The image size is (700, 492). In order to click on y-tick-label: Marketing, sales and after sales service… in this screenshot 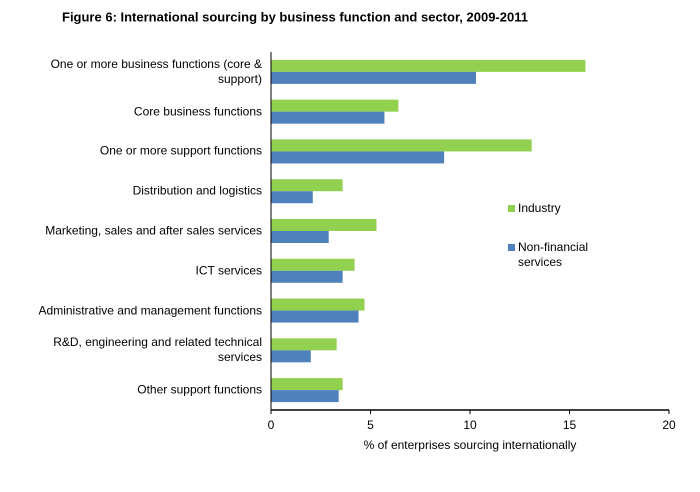, I will do `click(153, 230)`.